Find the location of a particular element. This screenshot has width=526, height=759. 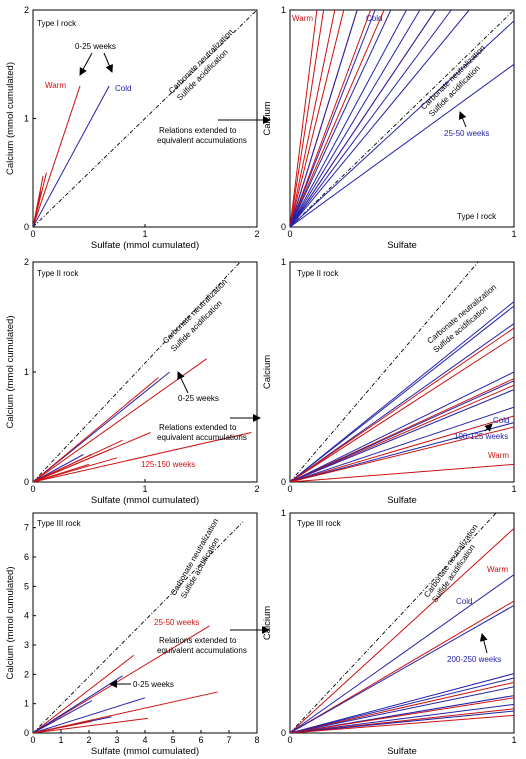

x-tick-label: 2 is located at coordinates (256, 489).